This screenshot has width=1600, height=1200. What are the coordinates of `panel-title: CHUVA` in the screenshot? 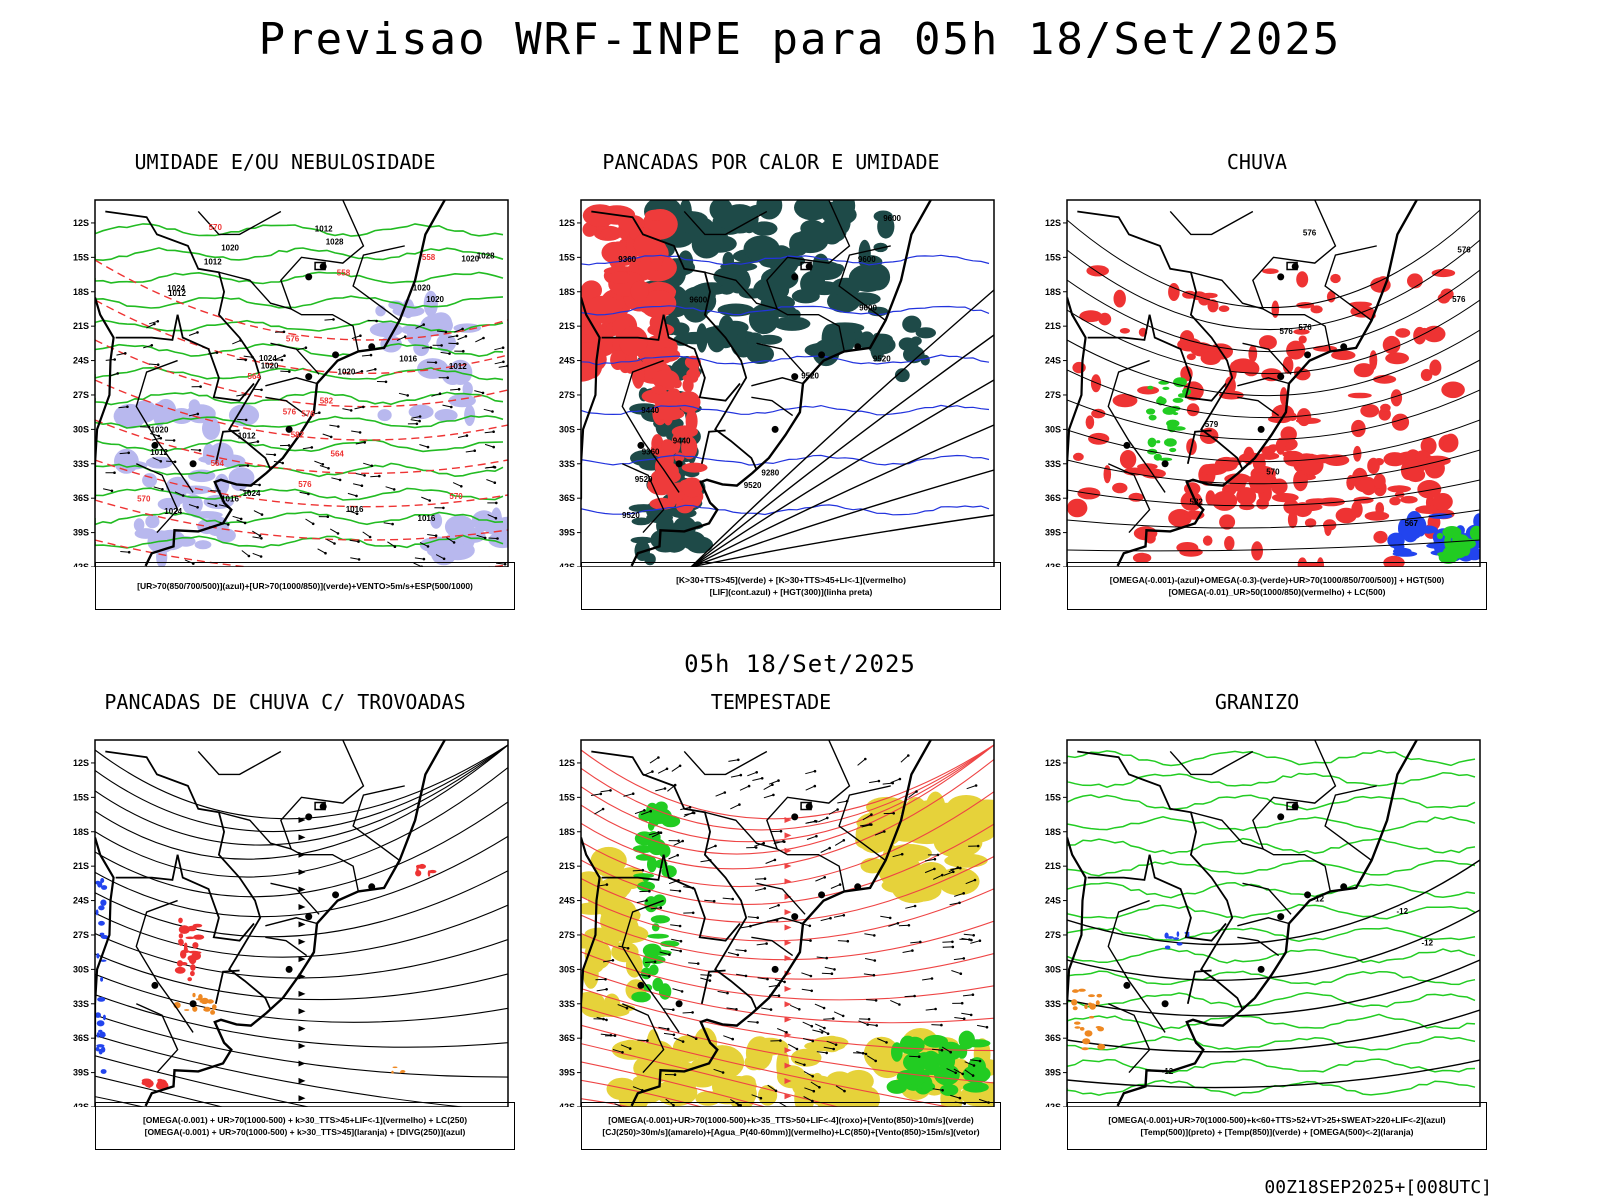 It's located at (1257, 162).